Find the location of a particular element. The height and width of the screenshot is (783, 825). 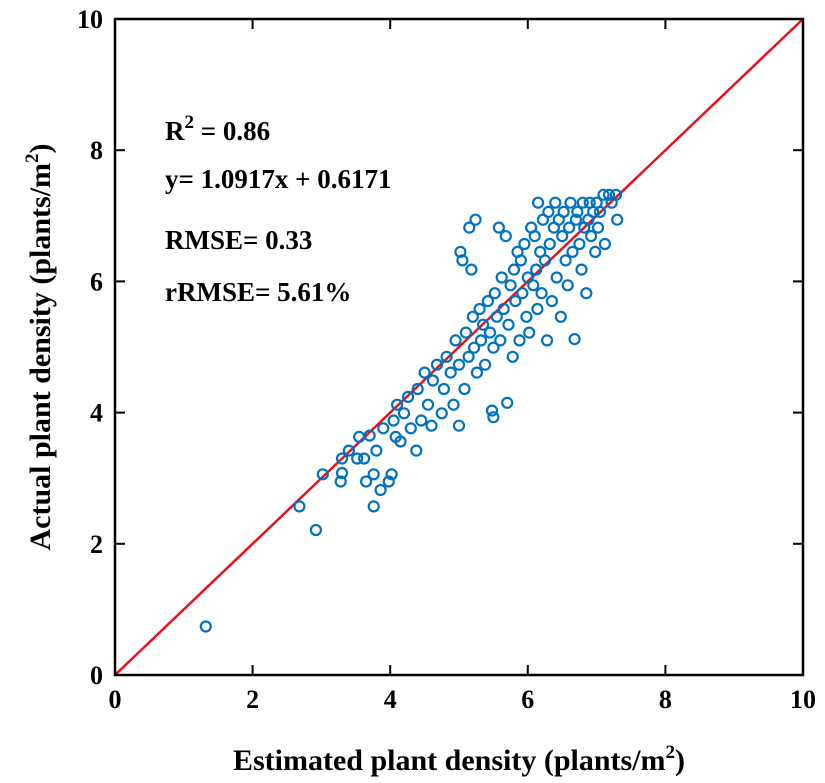

annotation-equation: y= 1.0917x + 0.6171 is located at coordinates (278, 179).